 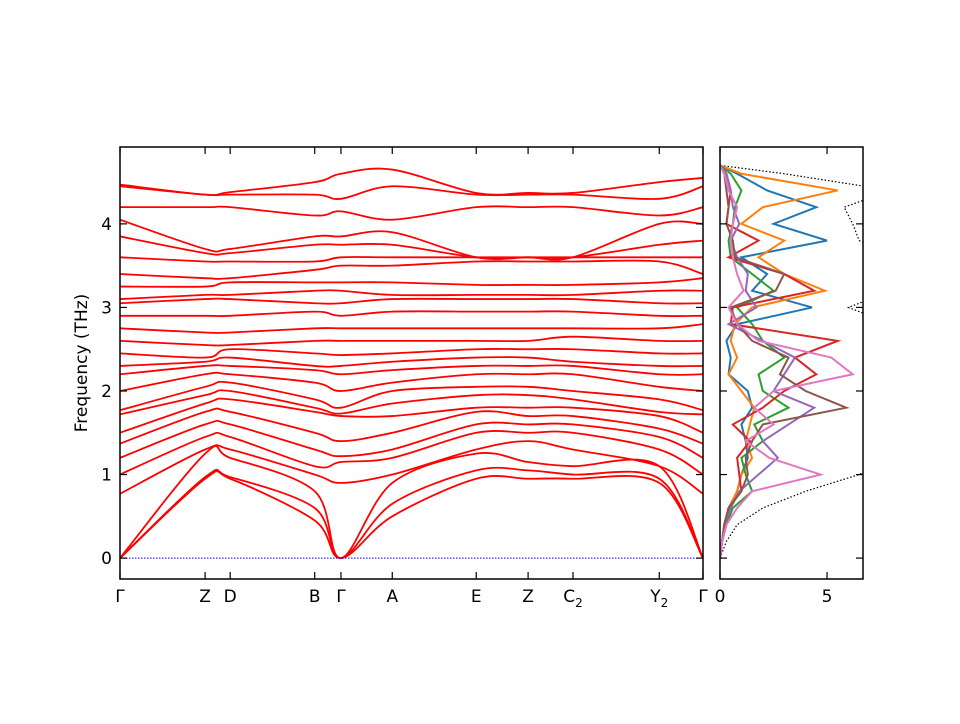 What do you see at coordinates (106, 225) in the screenshot?
I see `y-tick-label: 4` at bounding box center [106, 225].